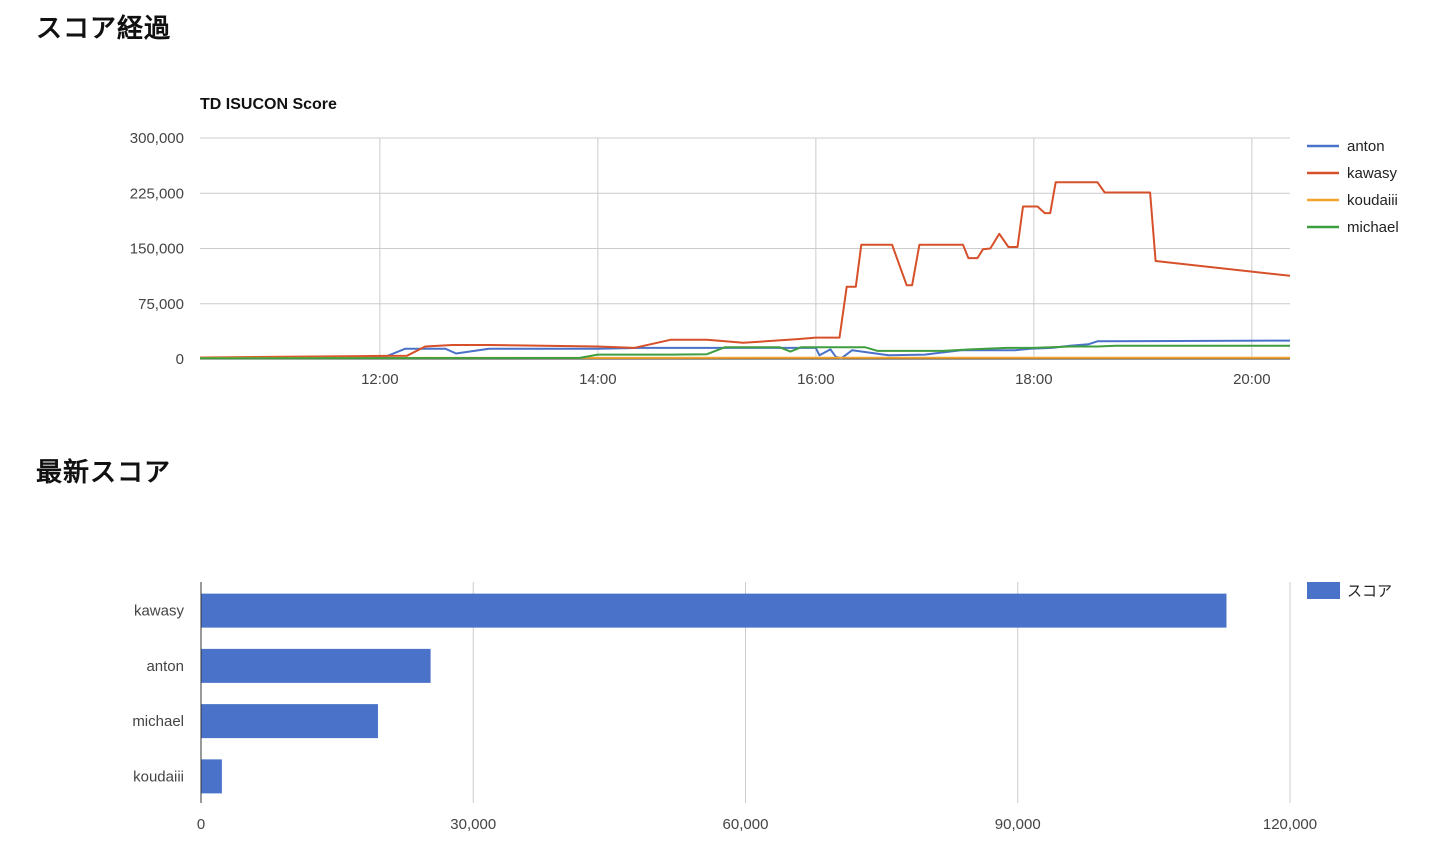  I want to click on legend-swatch-score, so click(1323, 590).